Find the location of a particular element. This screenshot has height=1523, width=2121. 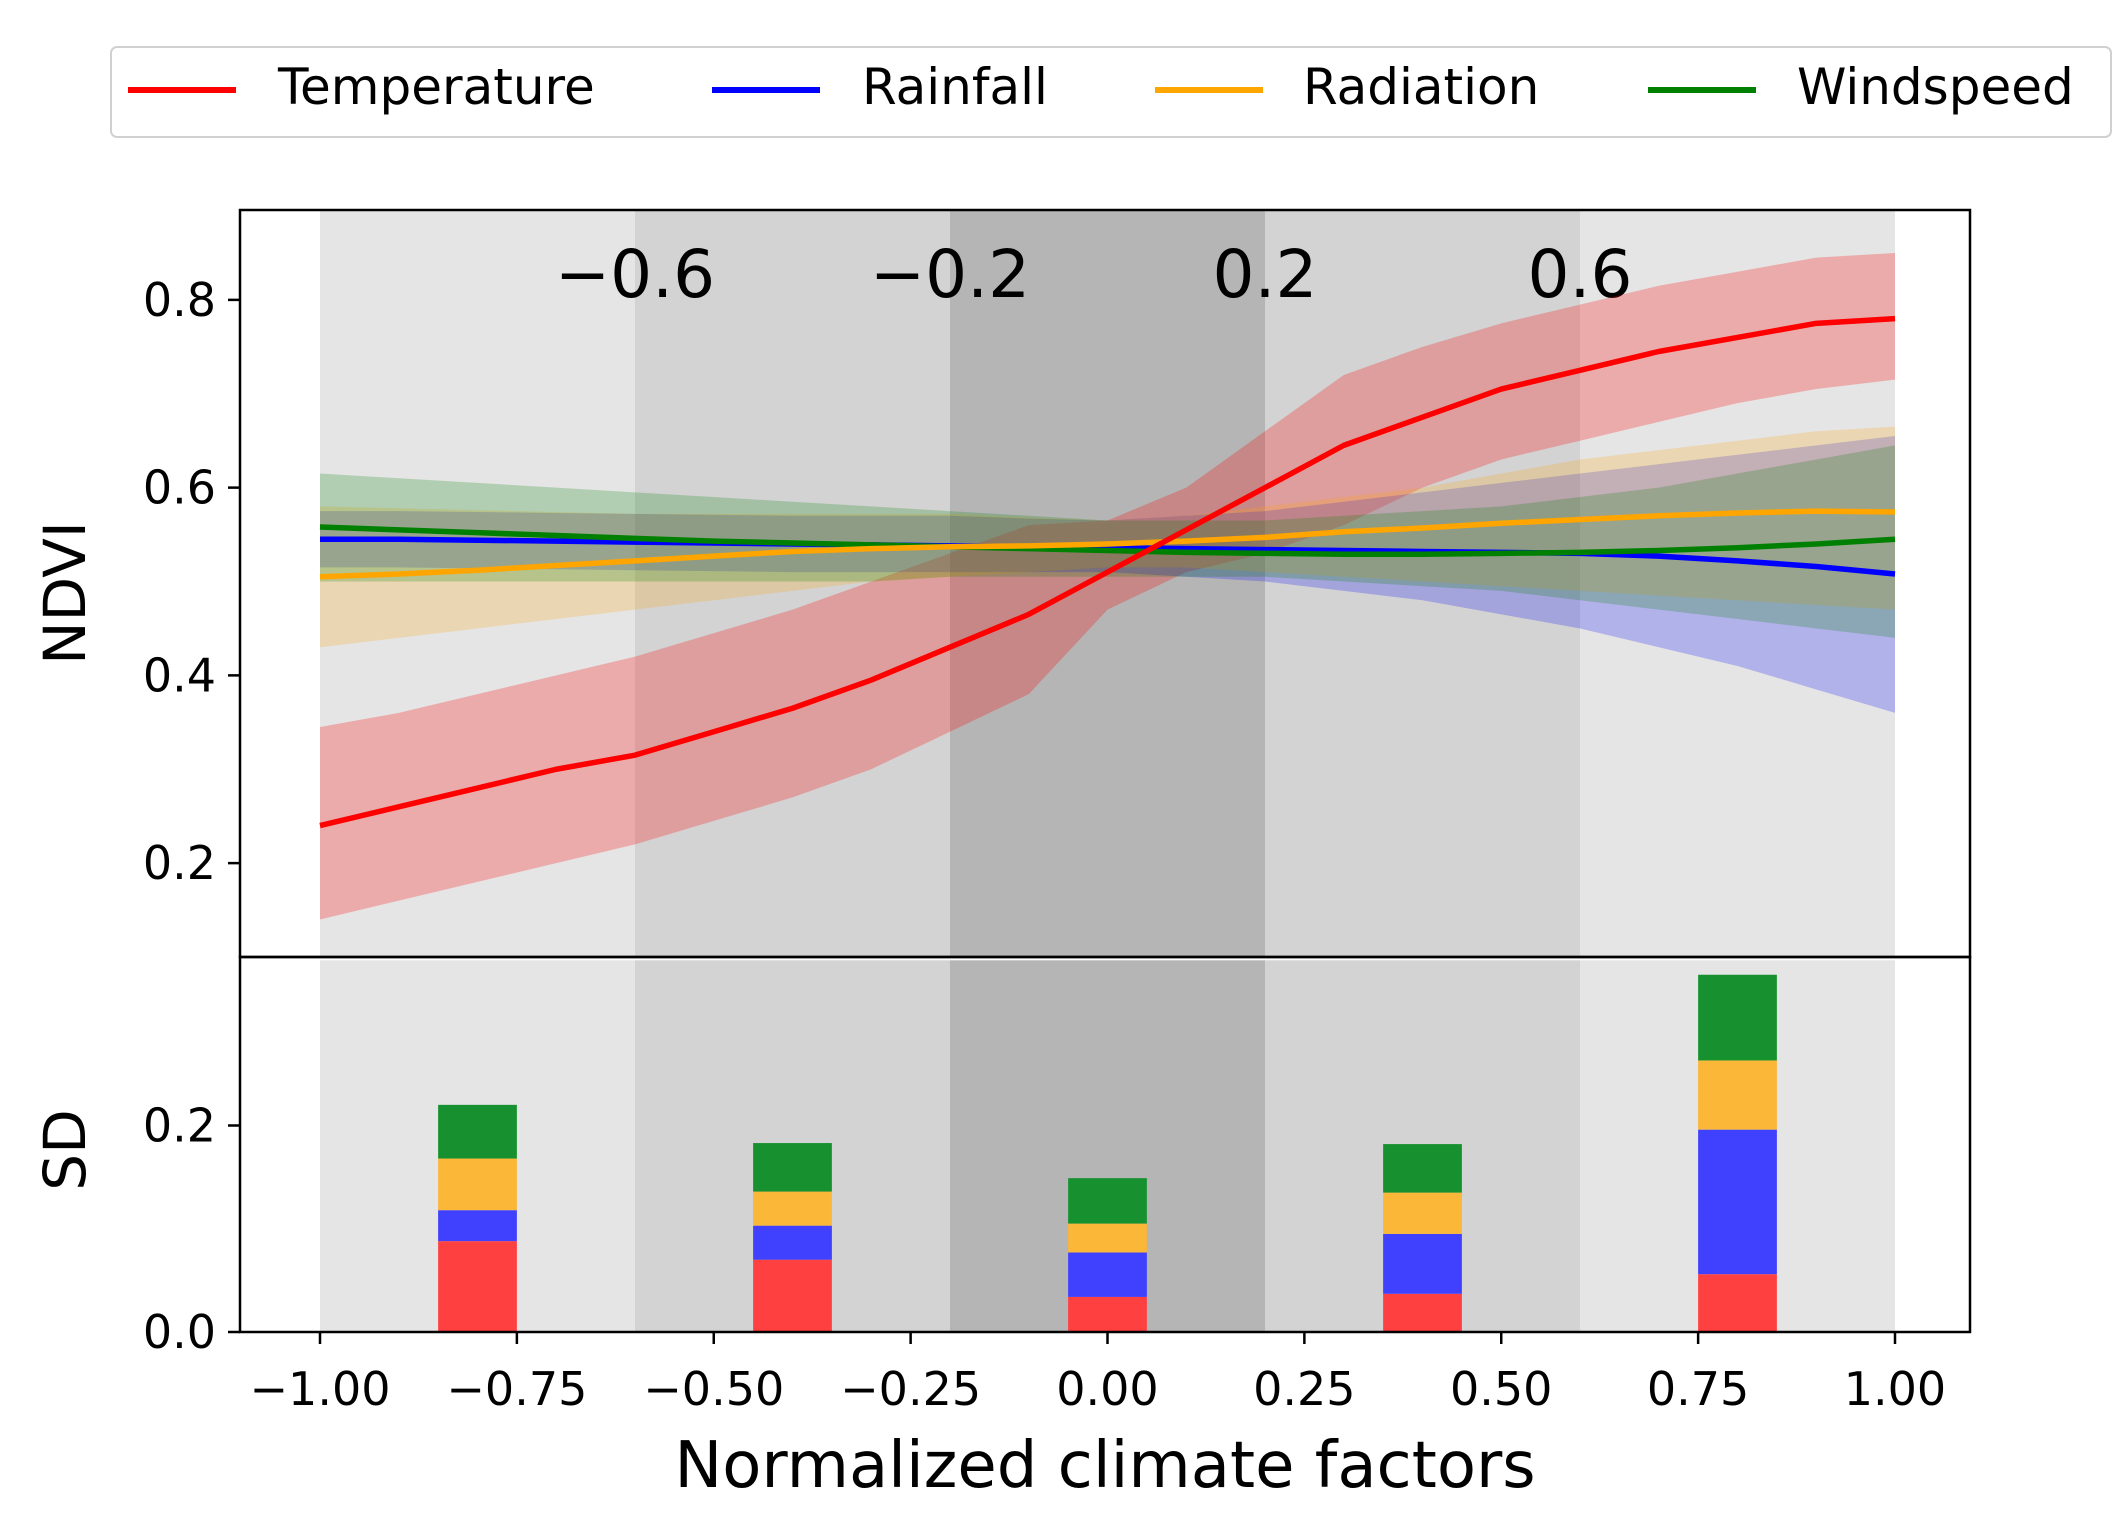

x-tick-label: −1.00 is located at coordinates (320, 1389).